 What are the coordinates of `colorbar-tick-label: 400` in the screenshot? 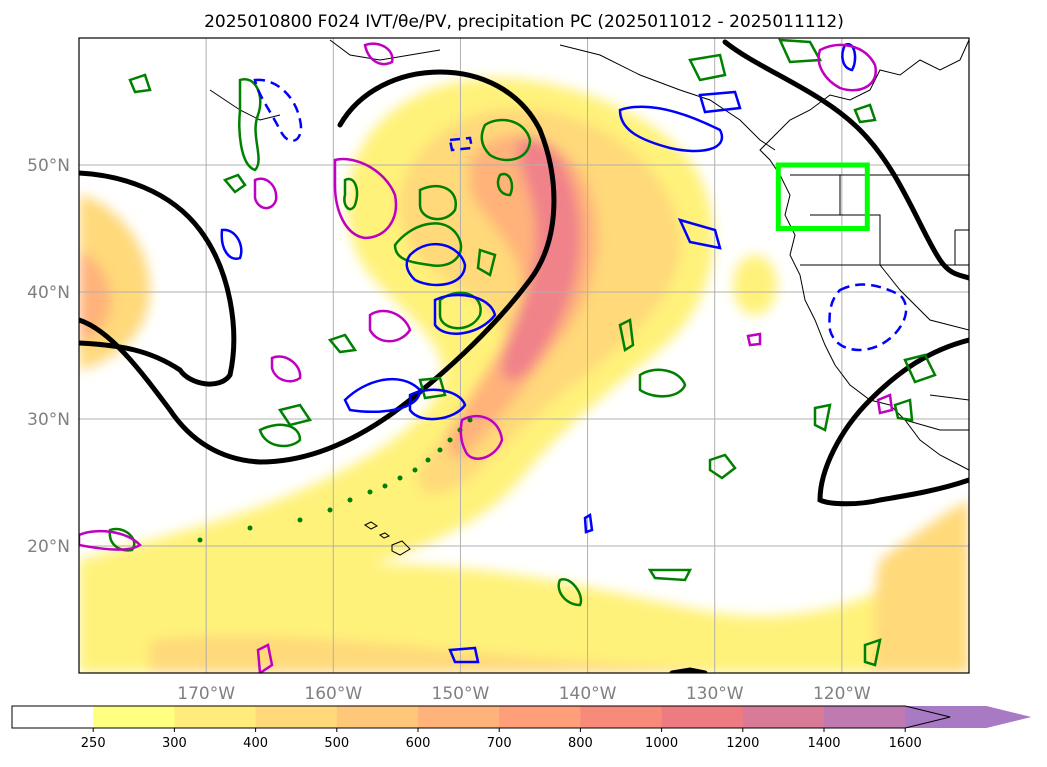 It's located at (255, 743).